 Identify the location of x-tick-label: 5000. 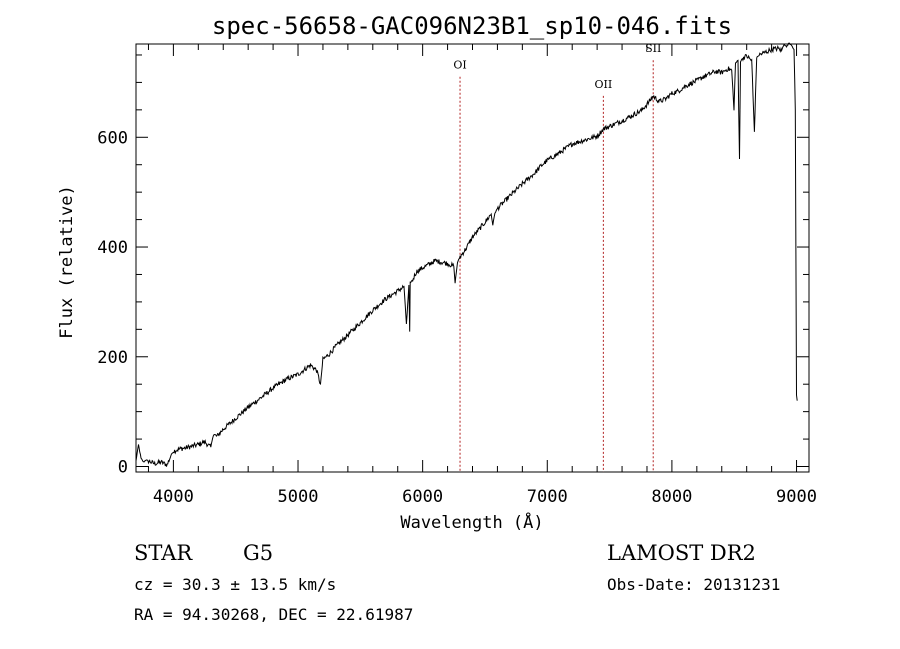
(298, 497).